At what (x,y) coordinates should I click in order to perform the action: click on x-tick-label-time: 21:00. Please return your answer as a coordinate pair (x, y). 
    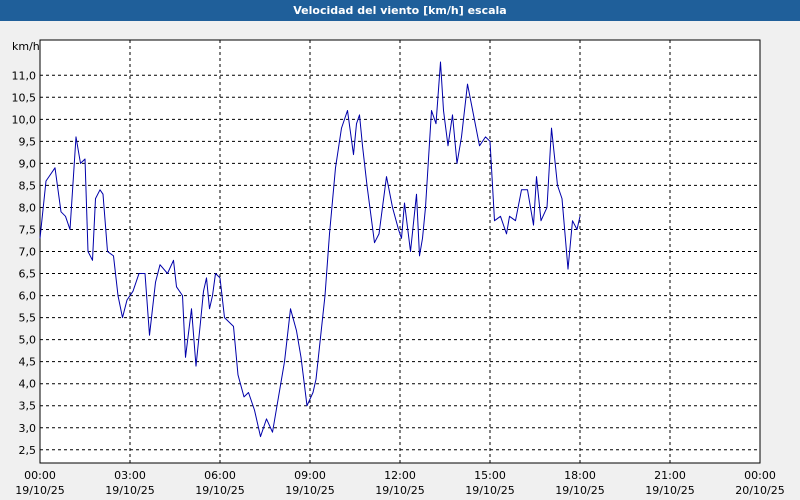
    Looking at the image, I should click on (670, 475).